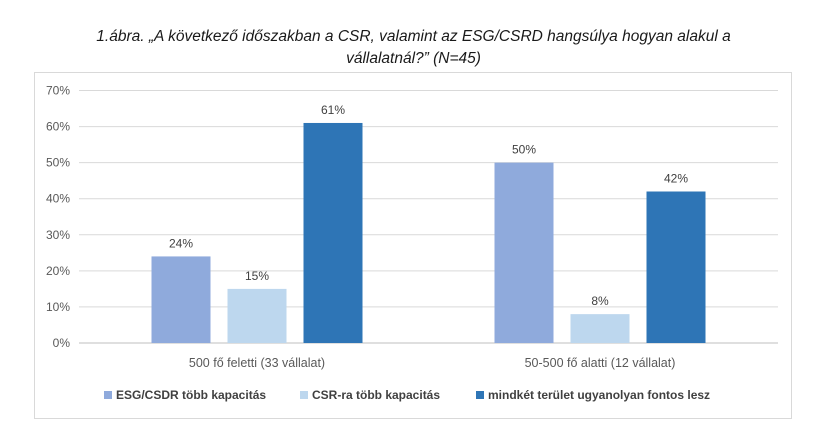 The image size is (827, 435). Describe the element at coordinates (333, 110) in the screenshot. I see `data-label: 61%` at that location.